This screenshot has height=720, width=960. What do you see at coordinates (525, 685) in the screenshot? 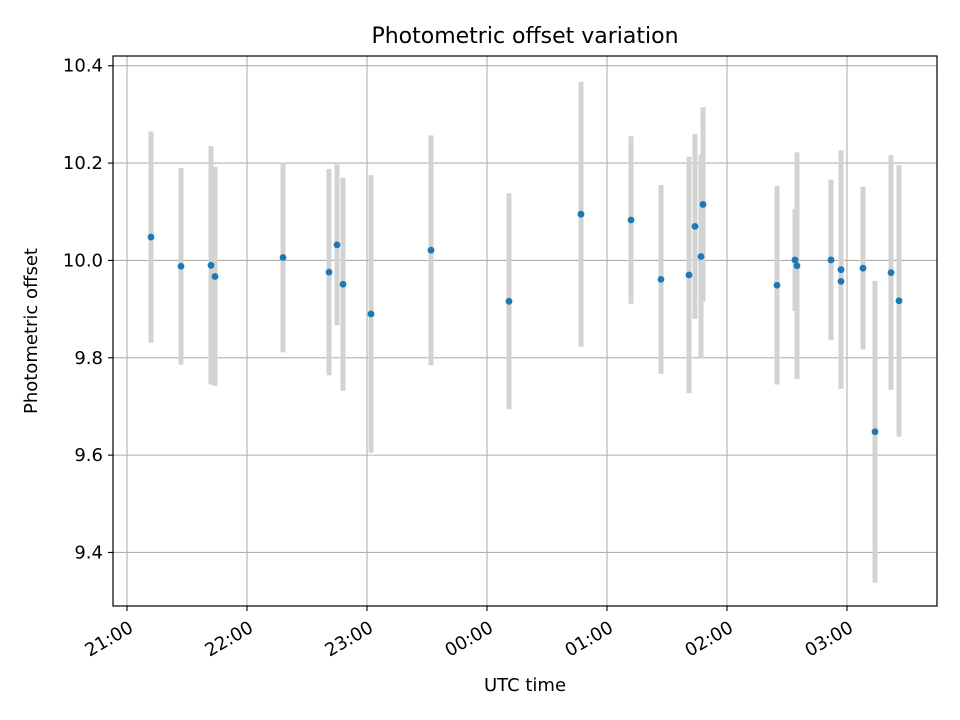
I see `x-axis-title: UTC time` at bounding box center [525, 685].